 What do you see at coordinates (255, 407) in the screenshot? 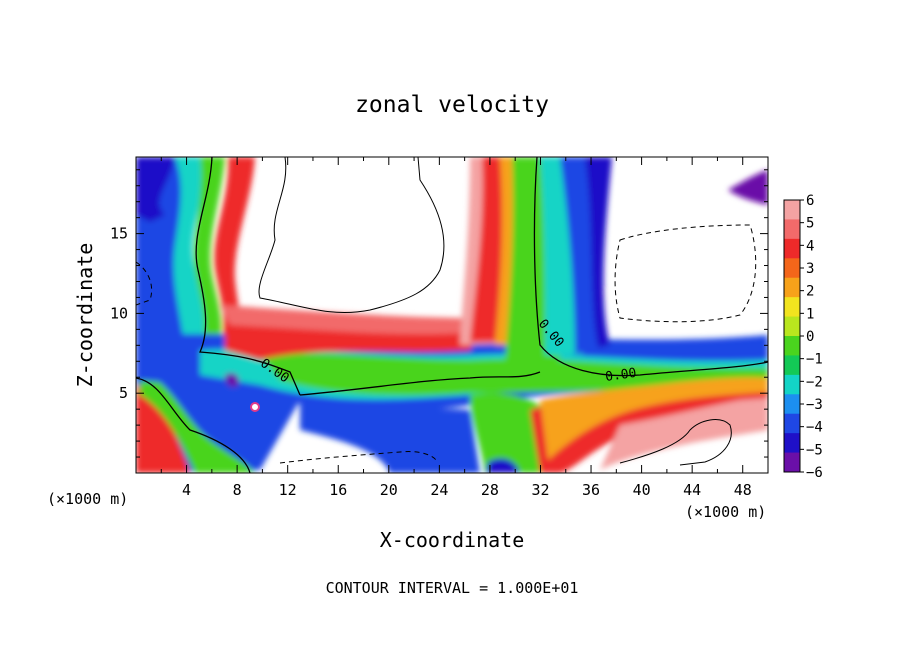
I see `field-white-spot` at bounding box center [255, 407].